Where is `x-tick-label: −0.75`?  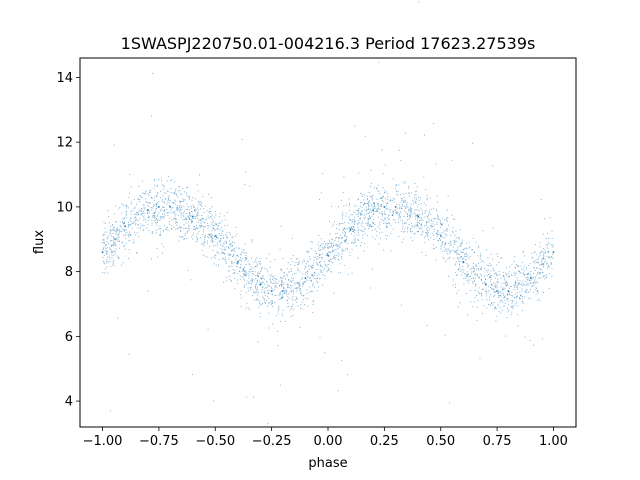 x-tick-label: −0.75 is located at coordinates (159, 441).